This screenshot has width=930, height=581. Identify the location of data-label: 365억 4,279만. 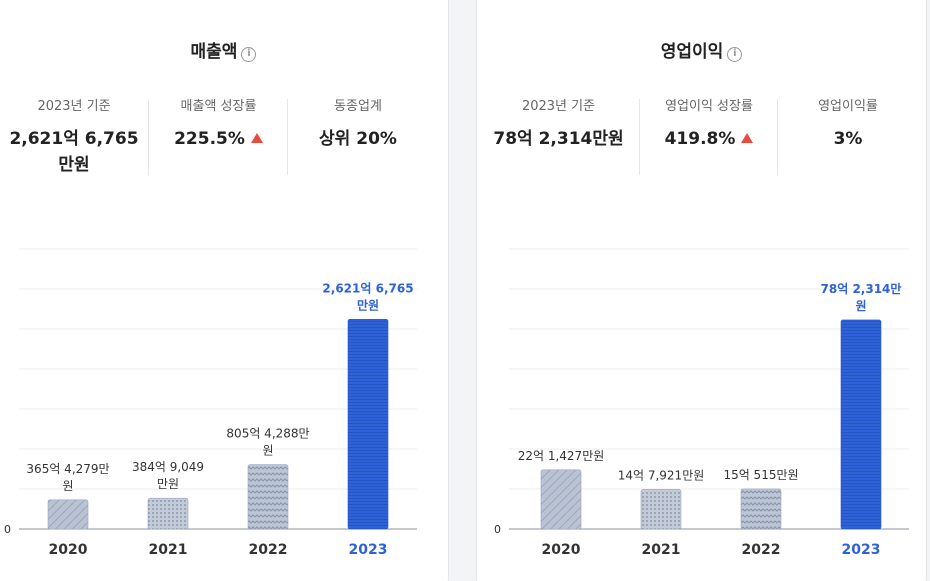
(67, 469).